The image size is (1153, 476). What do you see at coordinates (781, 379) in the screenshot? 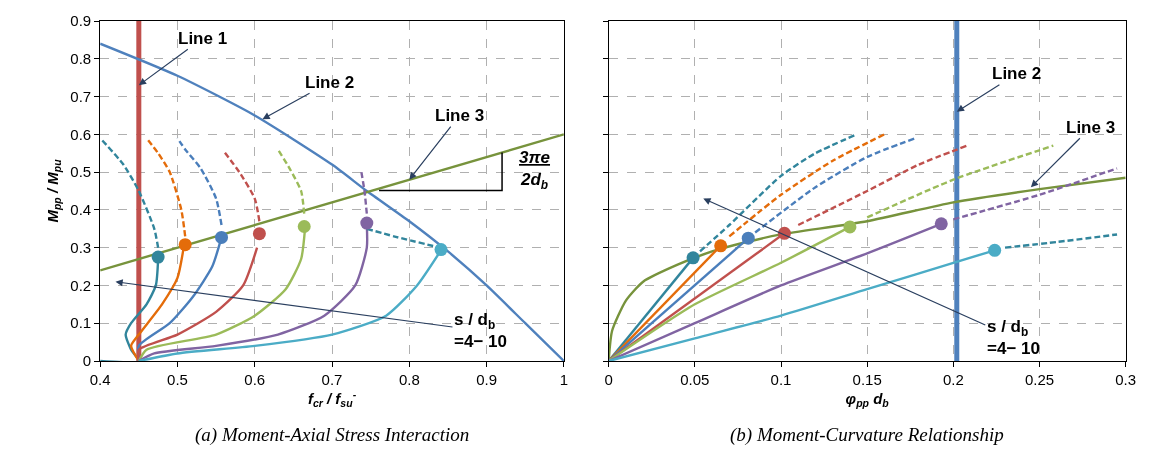
I see `x-tick-label: 0.1` at bounding box center [781, 379].